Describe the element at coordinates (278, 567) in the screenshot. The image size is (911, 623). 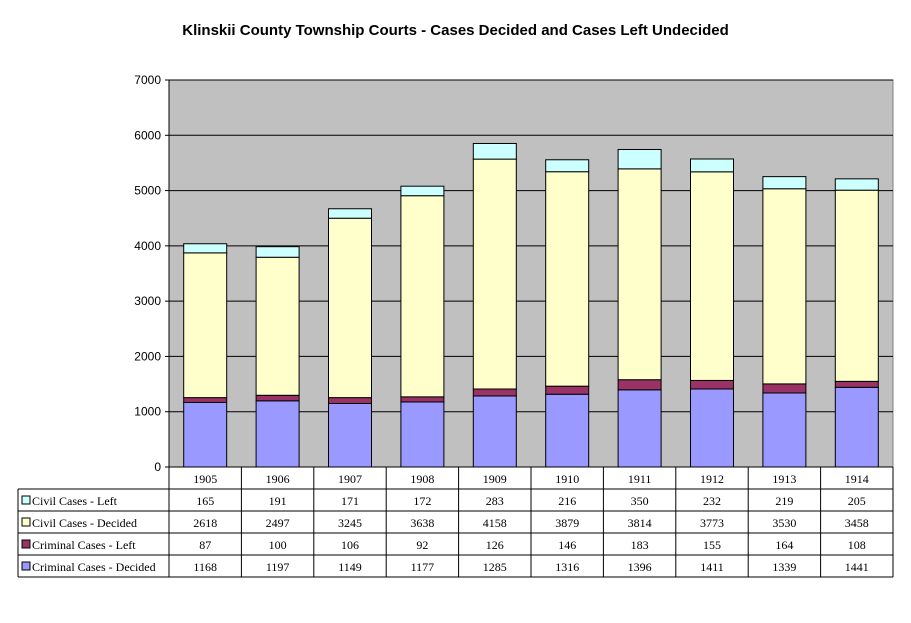
I see `data-label: 1197` at that location.